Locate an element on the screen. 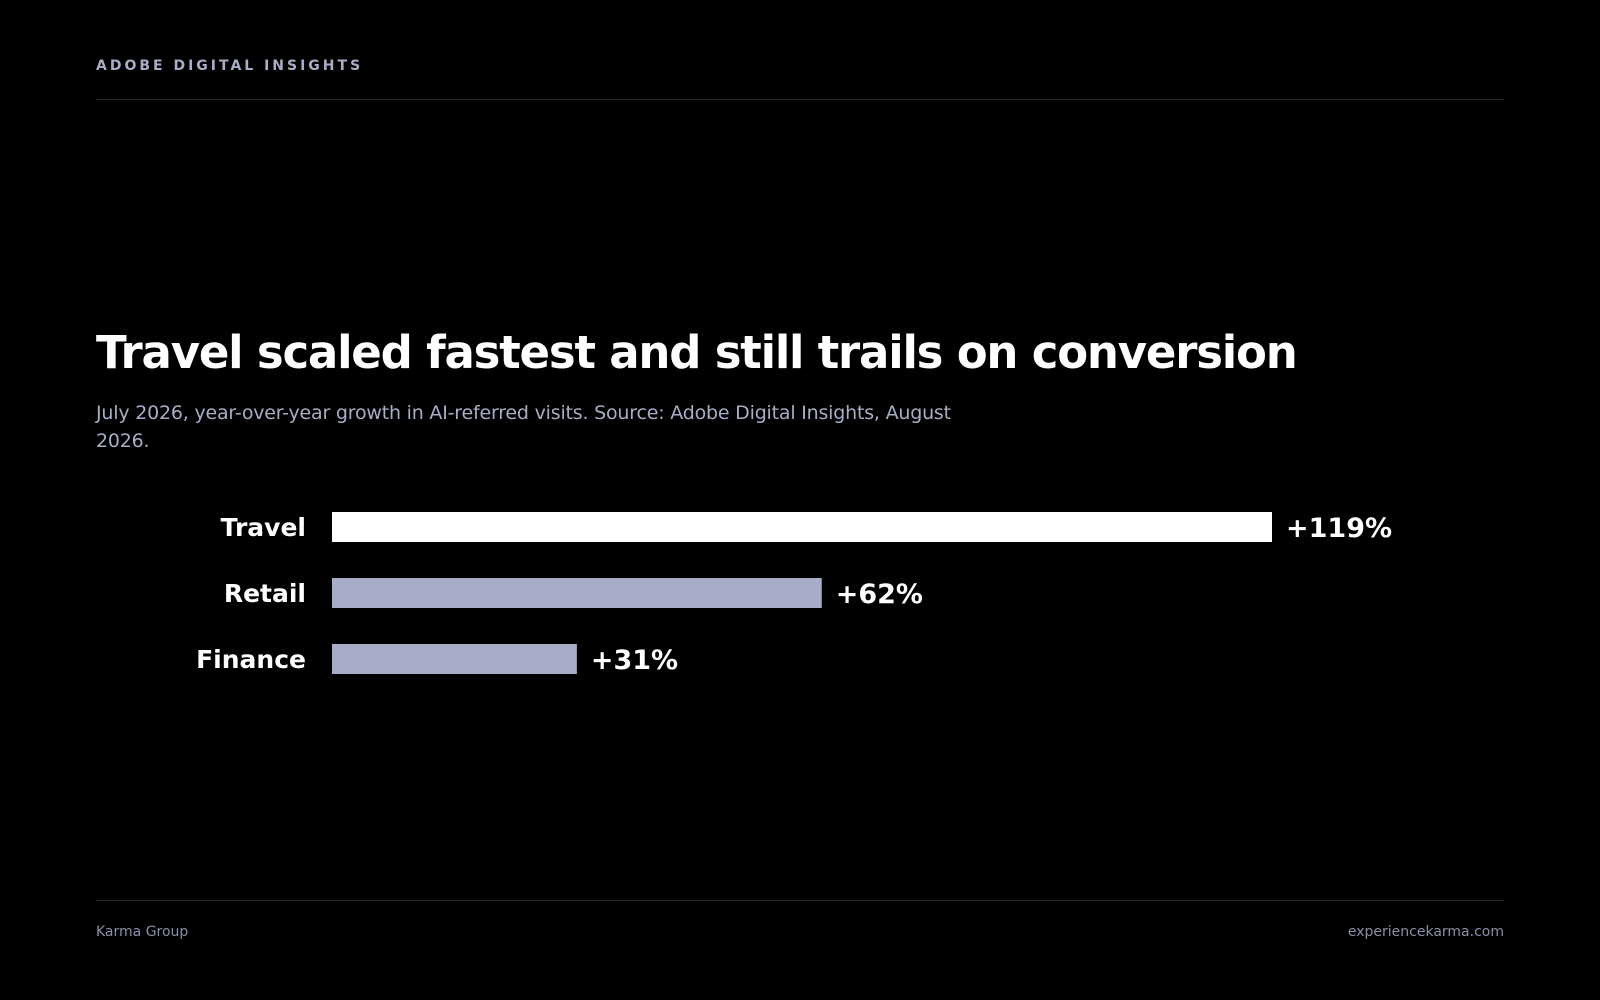 This screenshot has width=1600, height=1000. category-label-travel: Travel is located at coordinates (263, 527).